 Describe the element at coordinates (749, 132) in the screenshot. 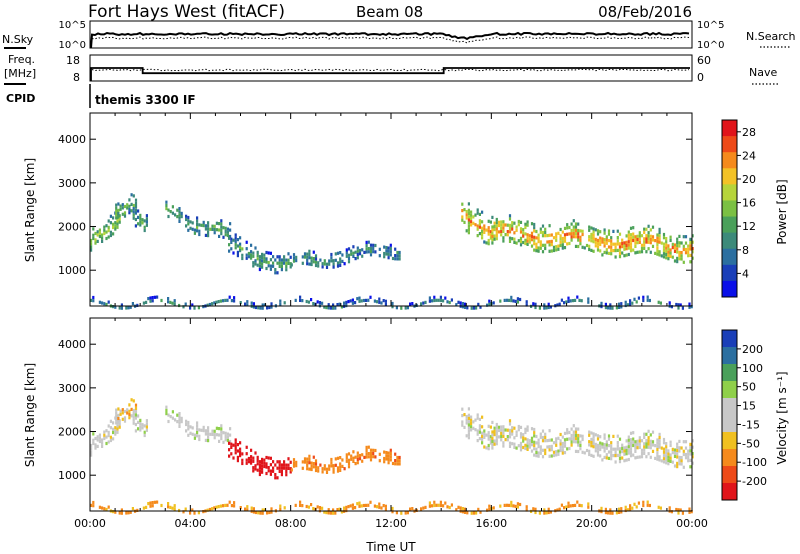

I see `colorbar-tick-label: 28` at that location.